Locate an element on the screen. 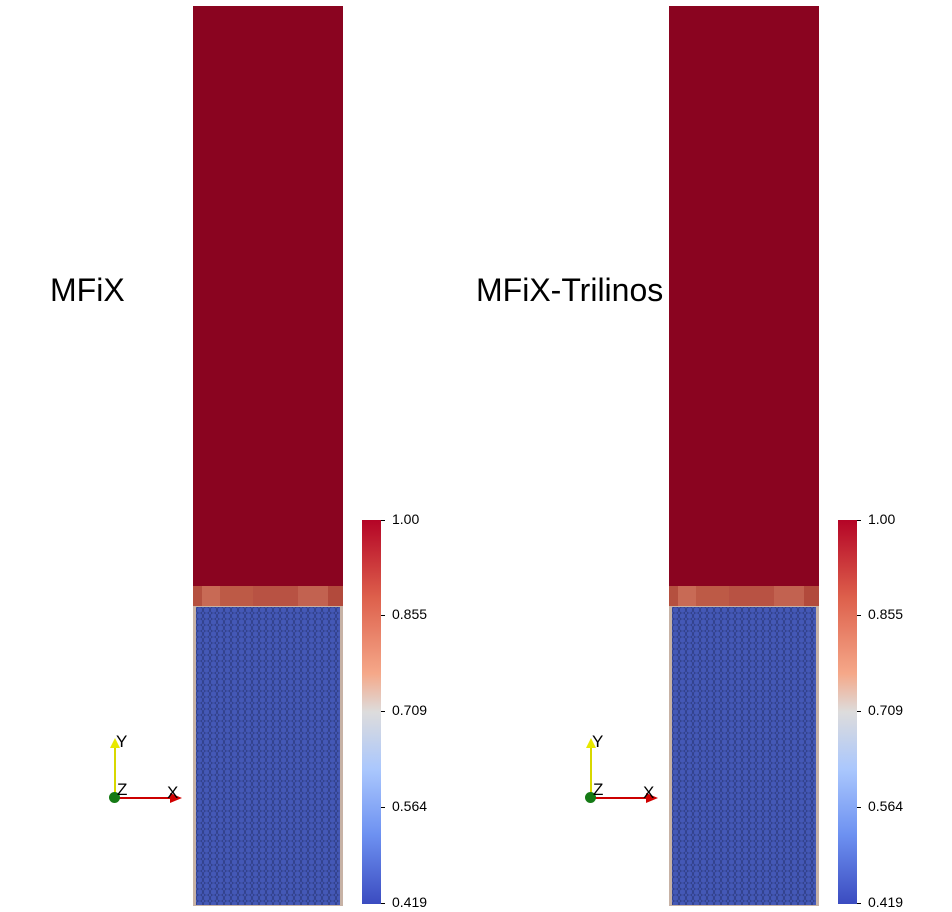 This screenshot has width=952, height=912. panel-label: MFiX-Trilinos is located at coordinates (570, 290).